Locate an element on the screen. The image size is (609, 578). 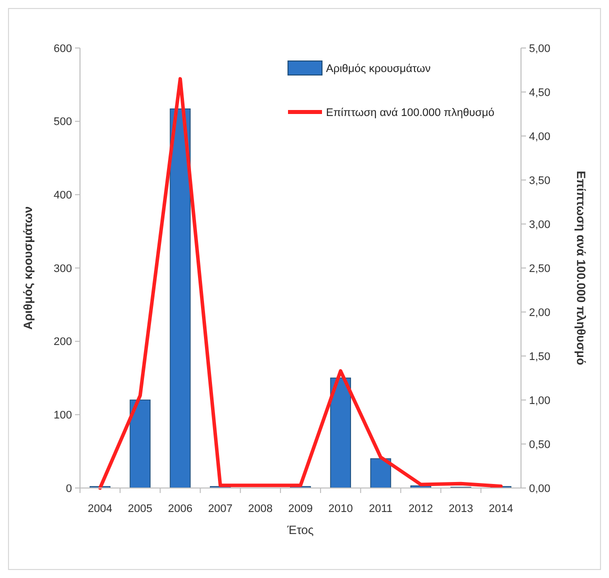
x-tick-label: 2009 is located at coordinates (300, 509).